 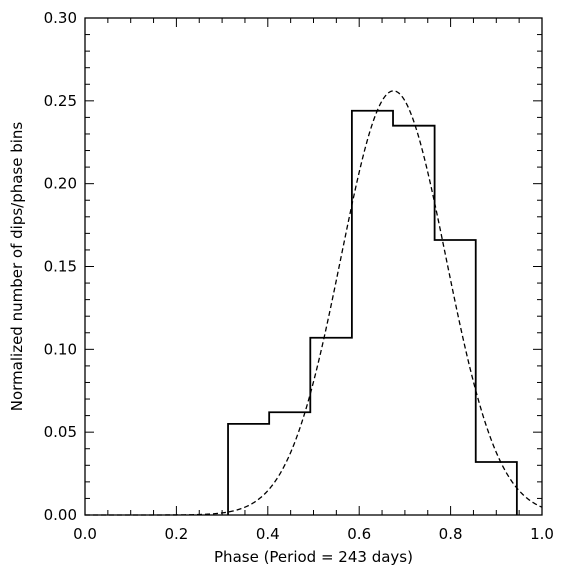 I want to click on x-tick-label: 0.2, so click(x=176, y=534).